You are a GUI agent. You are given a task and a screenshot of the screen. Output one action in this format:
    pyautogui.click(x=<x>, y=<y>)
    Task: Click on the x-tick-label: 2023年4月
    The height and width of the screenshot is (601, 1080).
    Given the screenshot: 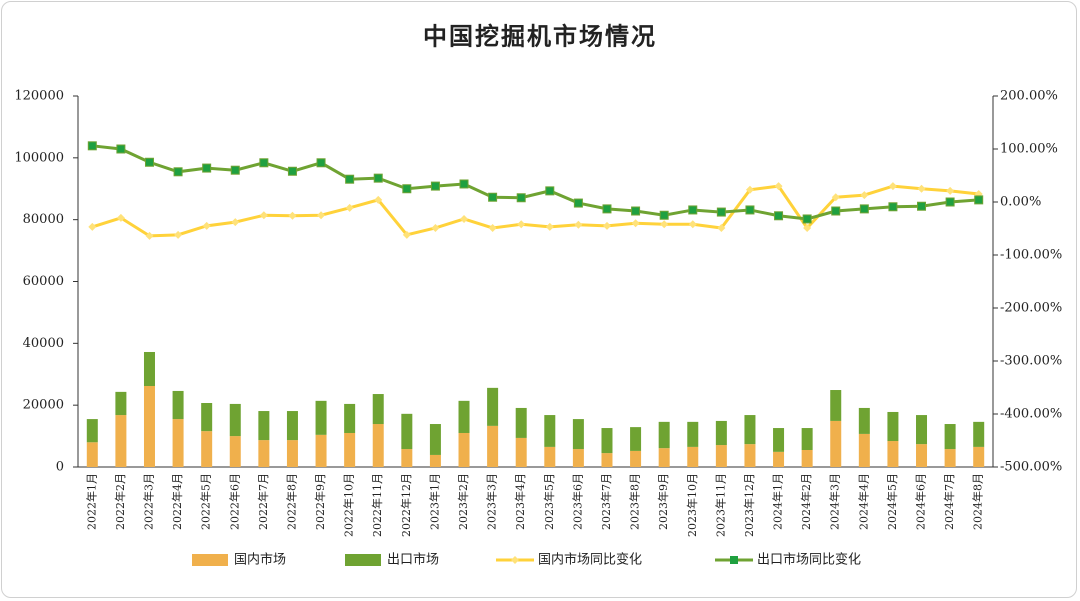 What is the action you would take?
    pyautogui.click(x=520, y=501)
    